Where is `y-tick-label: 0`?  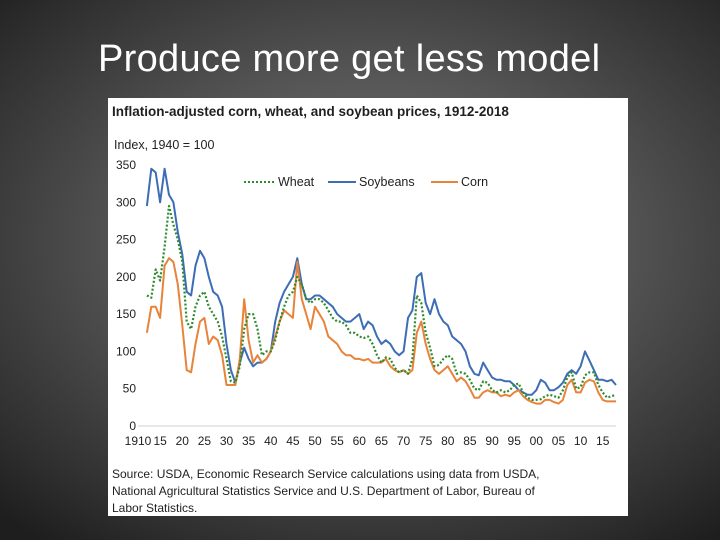
y-tick-label: 0 is located at coordinates (132, 426).